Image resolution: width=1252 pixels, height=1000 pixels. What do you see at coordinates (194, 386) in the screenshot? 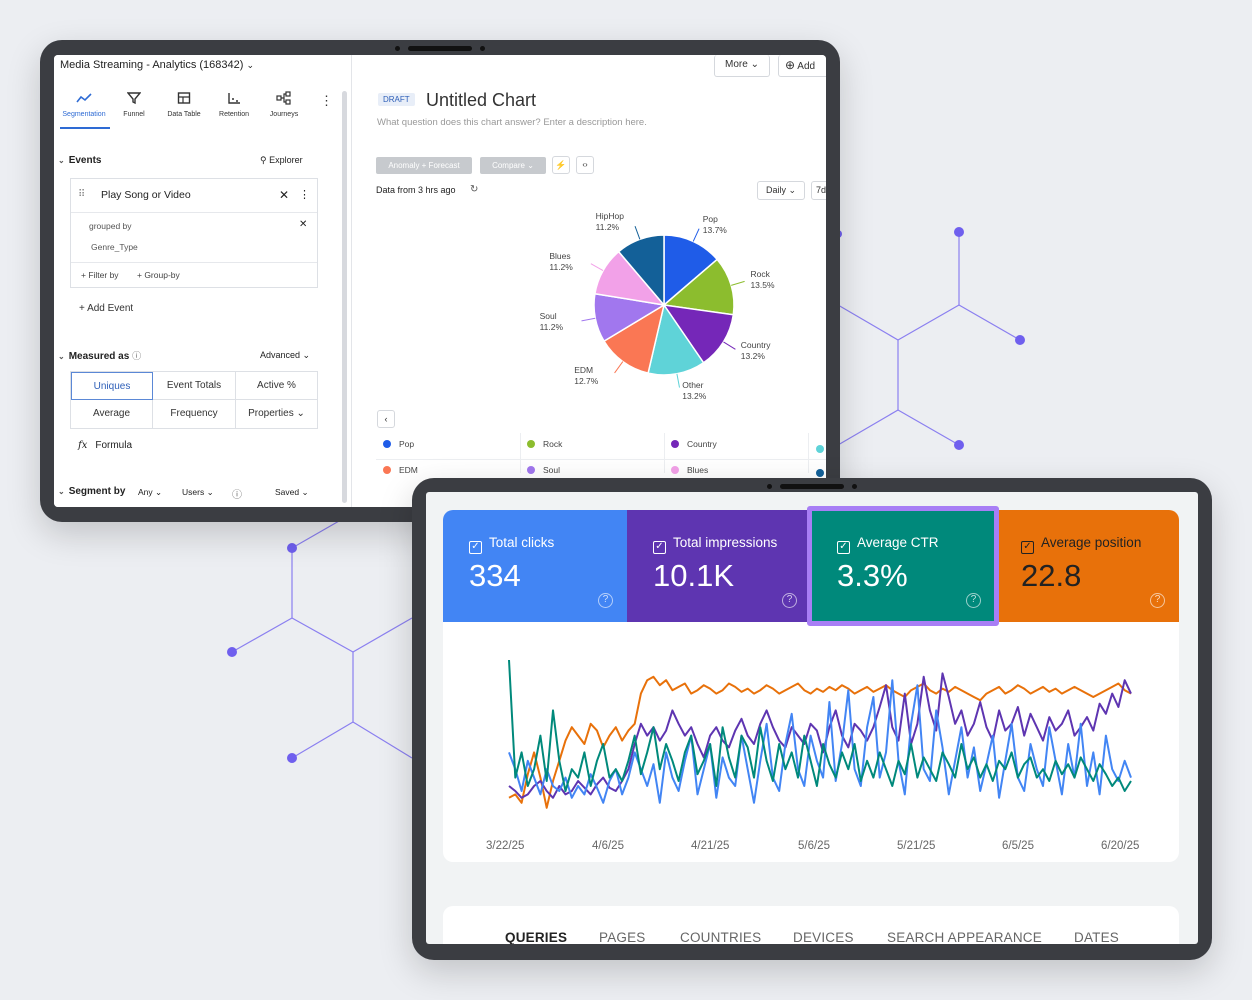
I see `measure-event-totals: Event Totals` at bounding box center [194, 386].